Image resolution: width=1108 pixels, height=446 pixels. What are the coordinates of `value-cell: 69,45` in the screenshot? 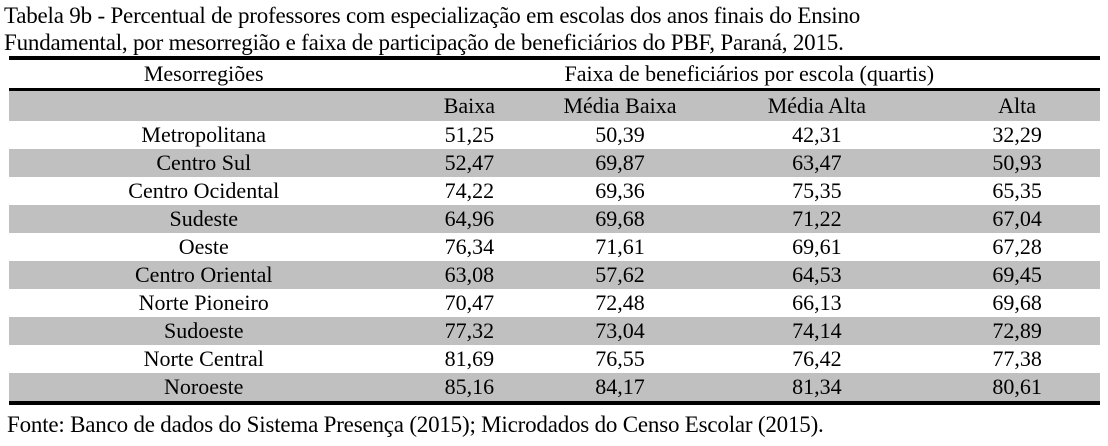 It's located at (1017, 275).